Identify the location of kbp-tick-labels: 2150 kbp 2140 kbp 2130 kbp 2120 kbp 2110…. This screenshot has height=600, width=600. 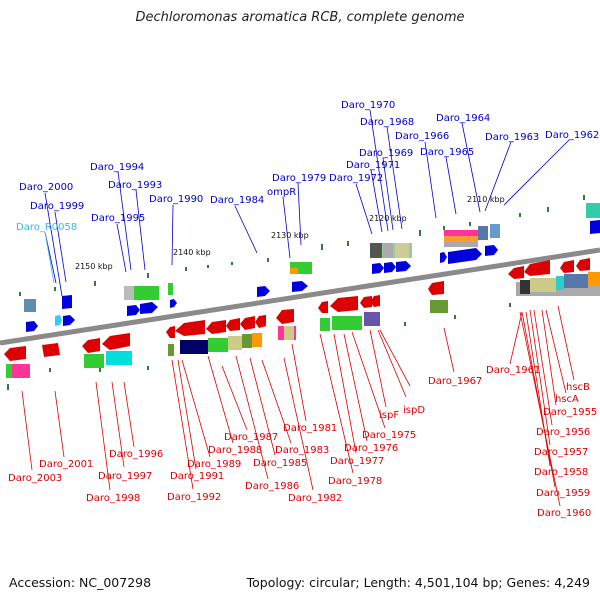
(290, 233).